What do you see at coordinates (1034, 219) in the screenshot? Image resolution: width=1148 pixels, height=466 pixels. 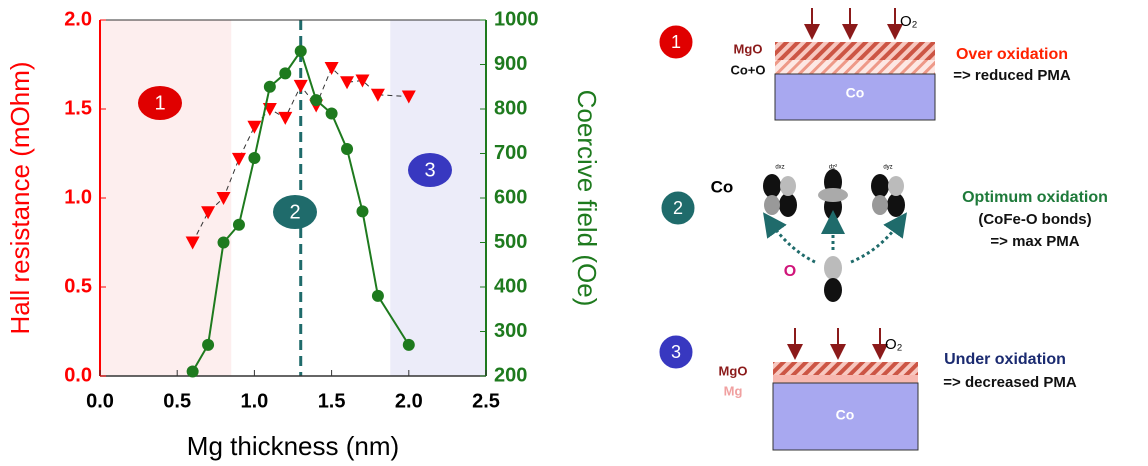 I see `panel-detail: (CoFe-O bonds)` at bounding box center [1034, 219].